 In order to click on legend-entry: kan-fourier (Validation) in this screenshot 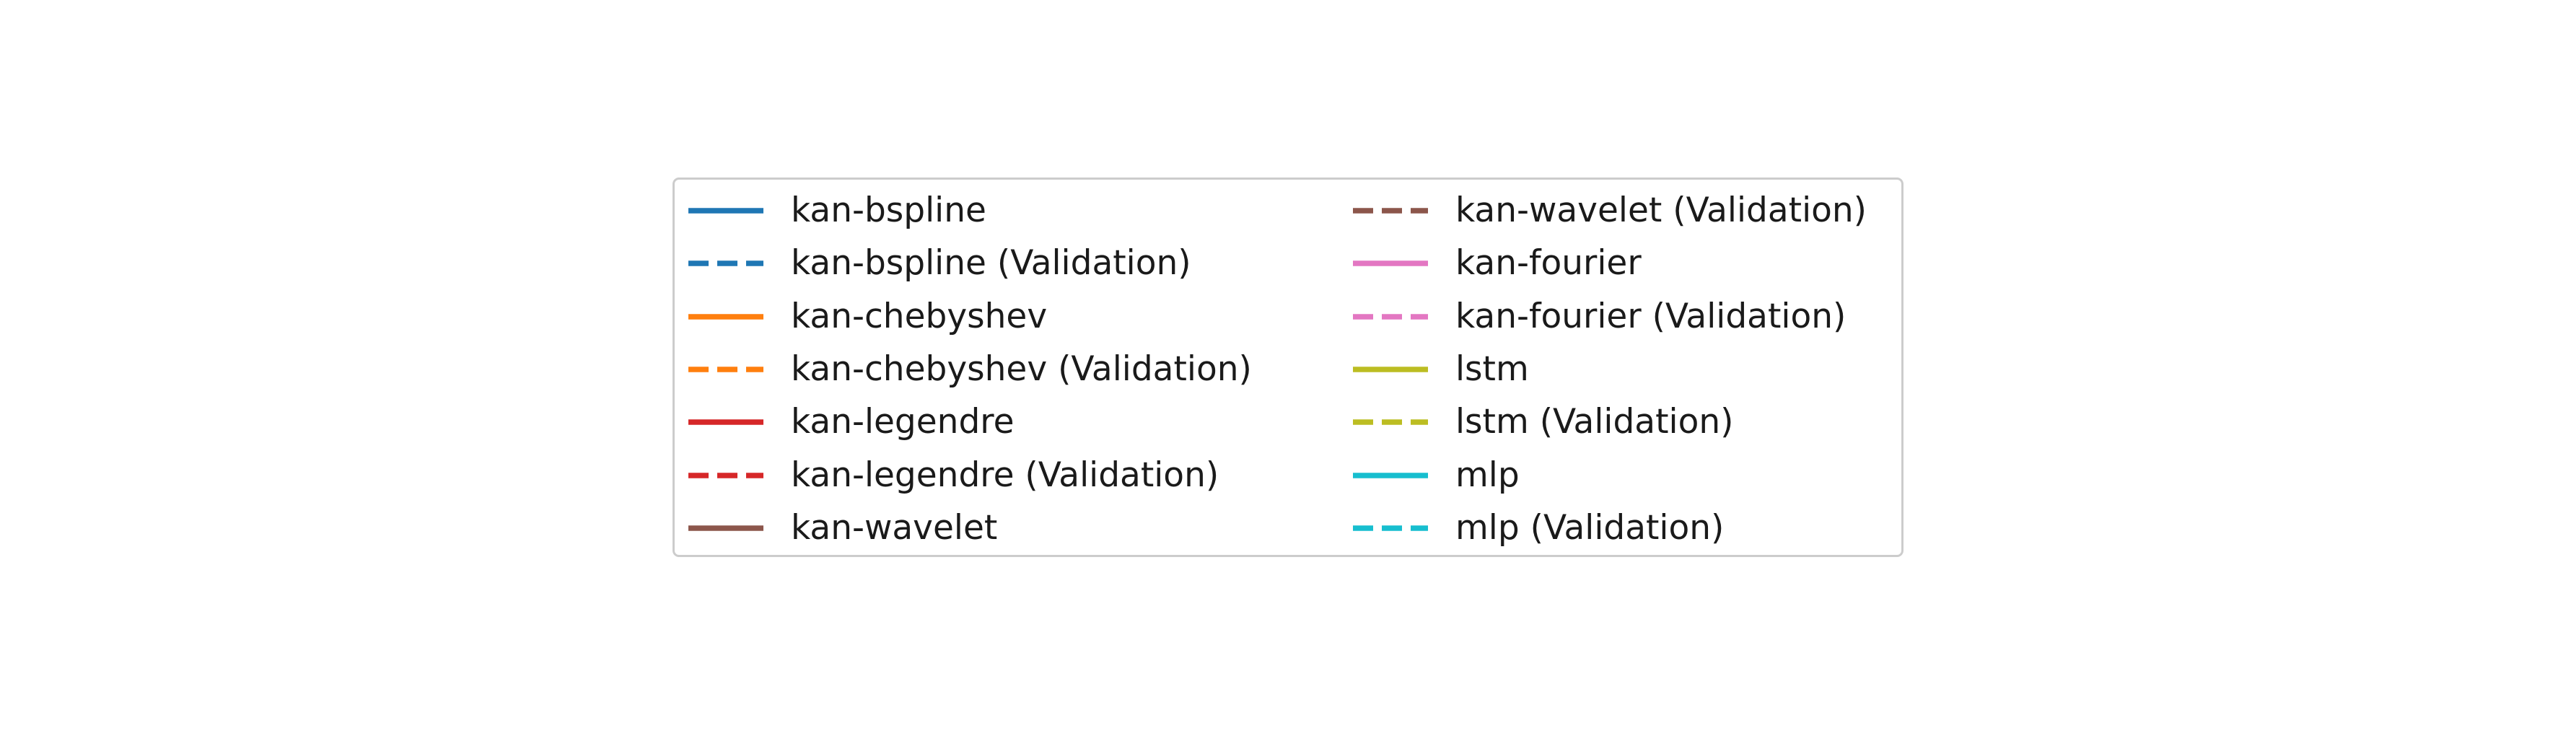, I will do `click(1598, 316)`.